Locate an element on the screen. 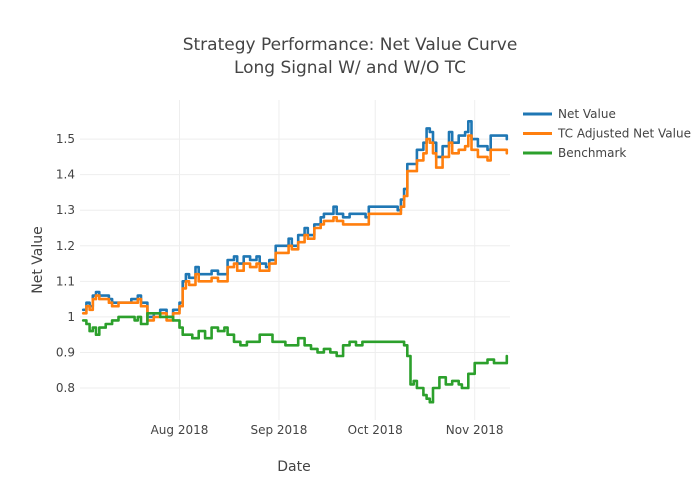 This screenshot has height=500, width=700. y-tick-label: 1.1 is located at coordinates (65, 281).